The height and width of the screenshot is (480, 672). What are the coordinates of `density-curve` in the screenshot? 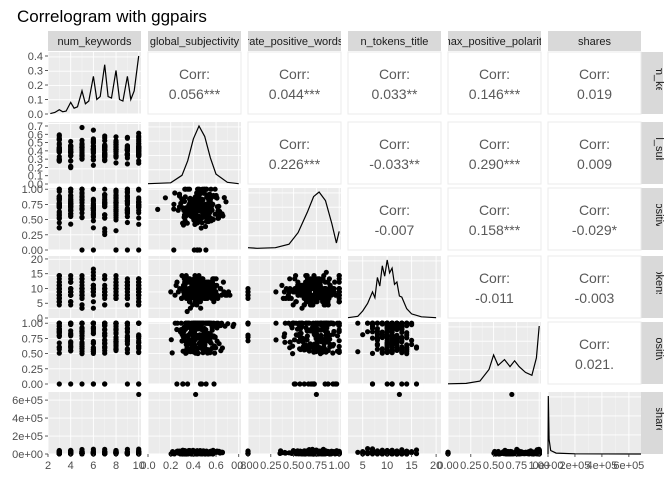 It's located at (594, 425).